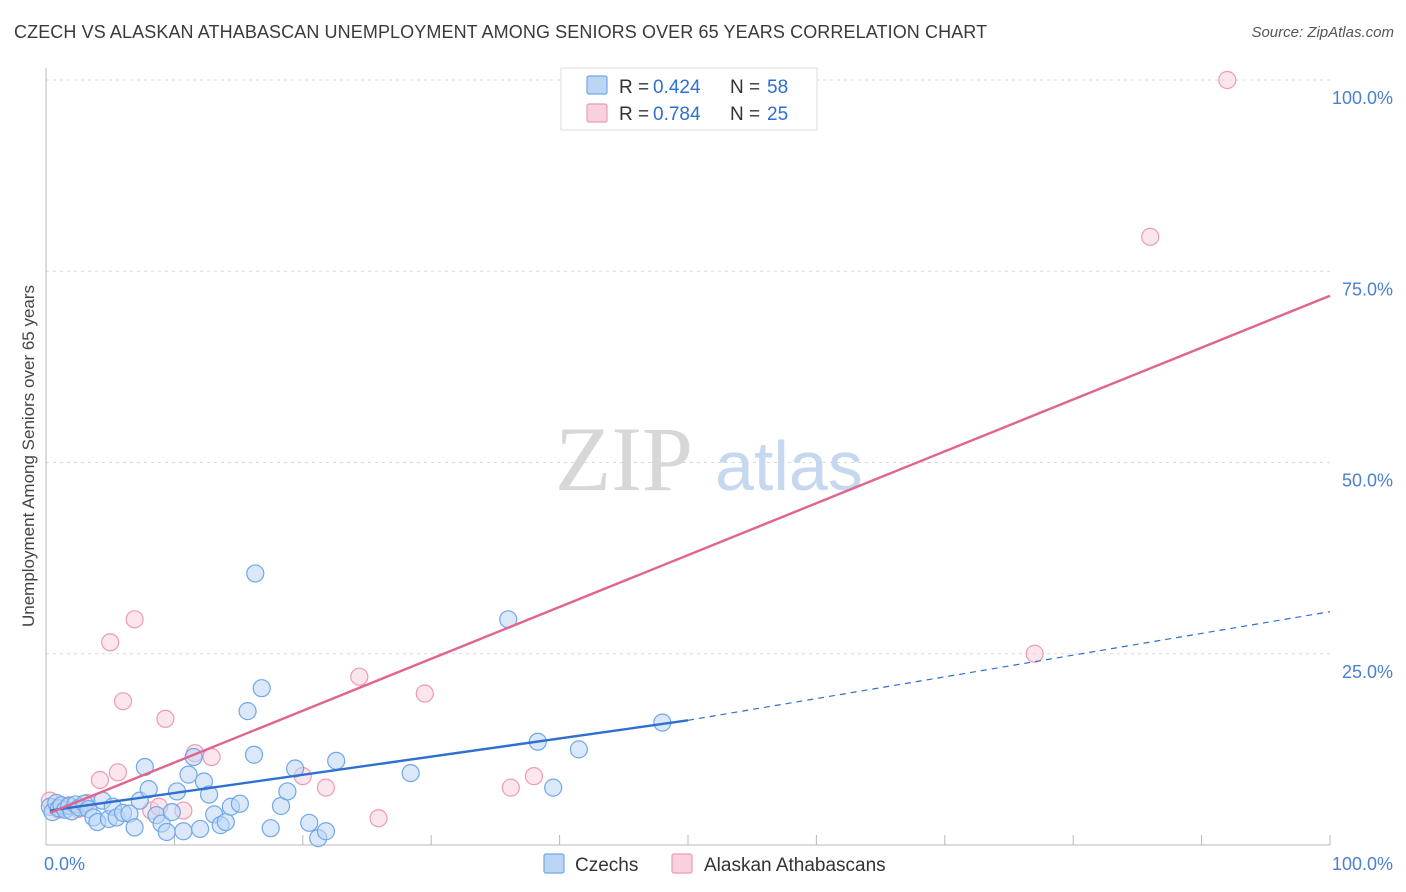 The height and width of the screenshot is (892, 1406). I want to click on series-legend-swatch-czechs, so click(554, 863).